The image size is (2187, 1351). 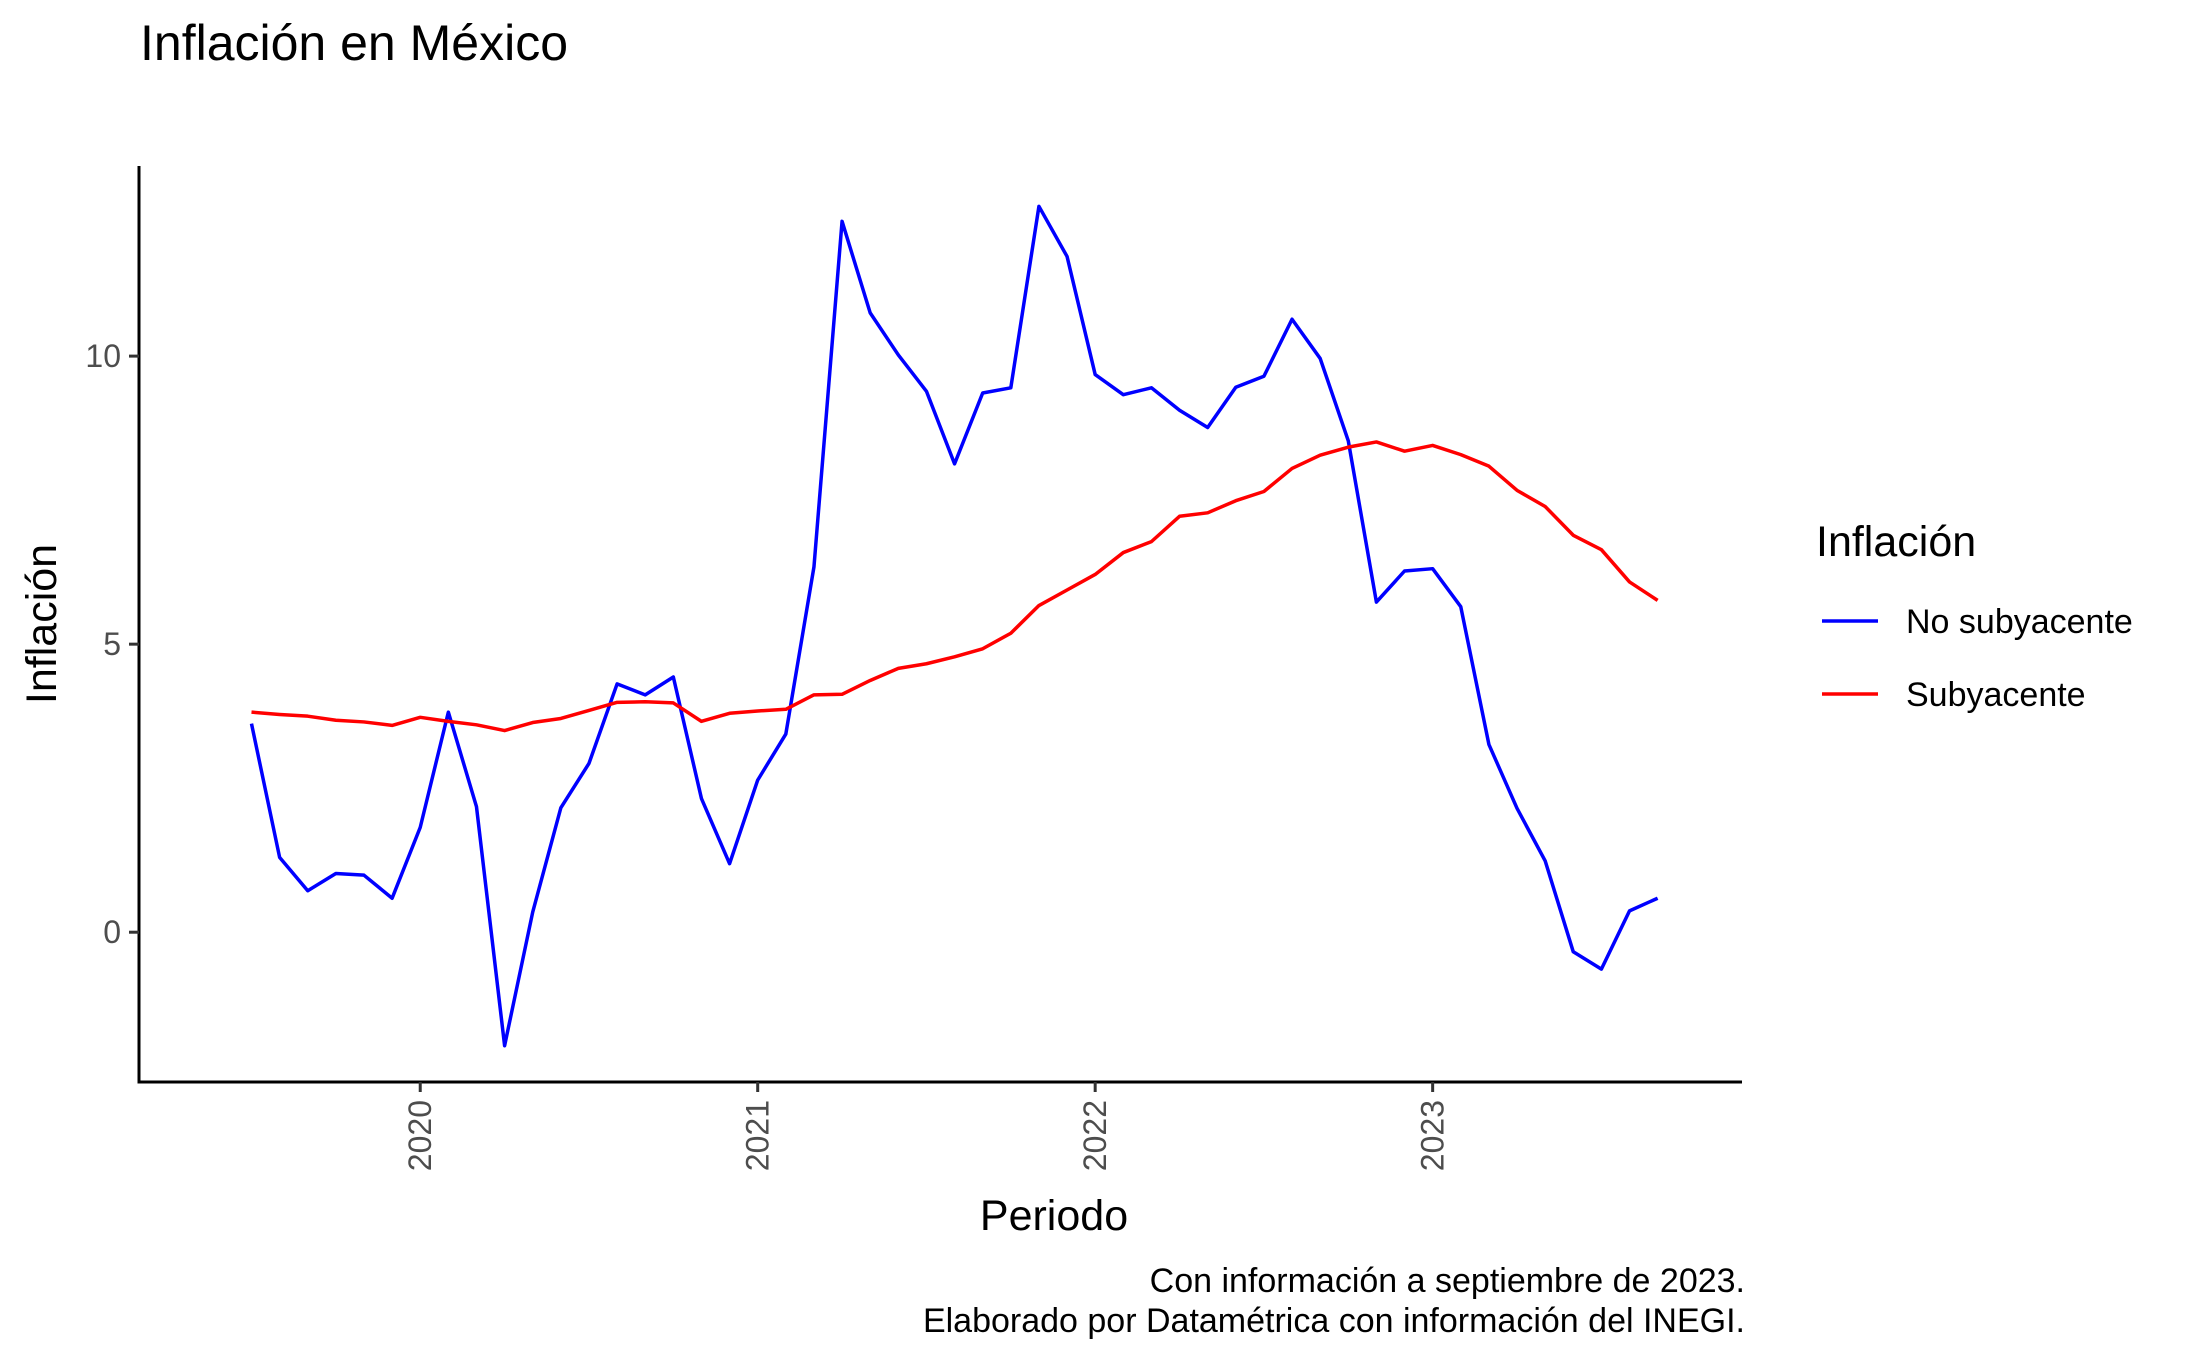 I want to click on x-tick-label: 2023, so click(x=1433, y=1135).